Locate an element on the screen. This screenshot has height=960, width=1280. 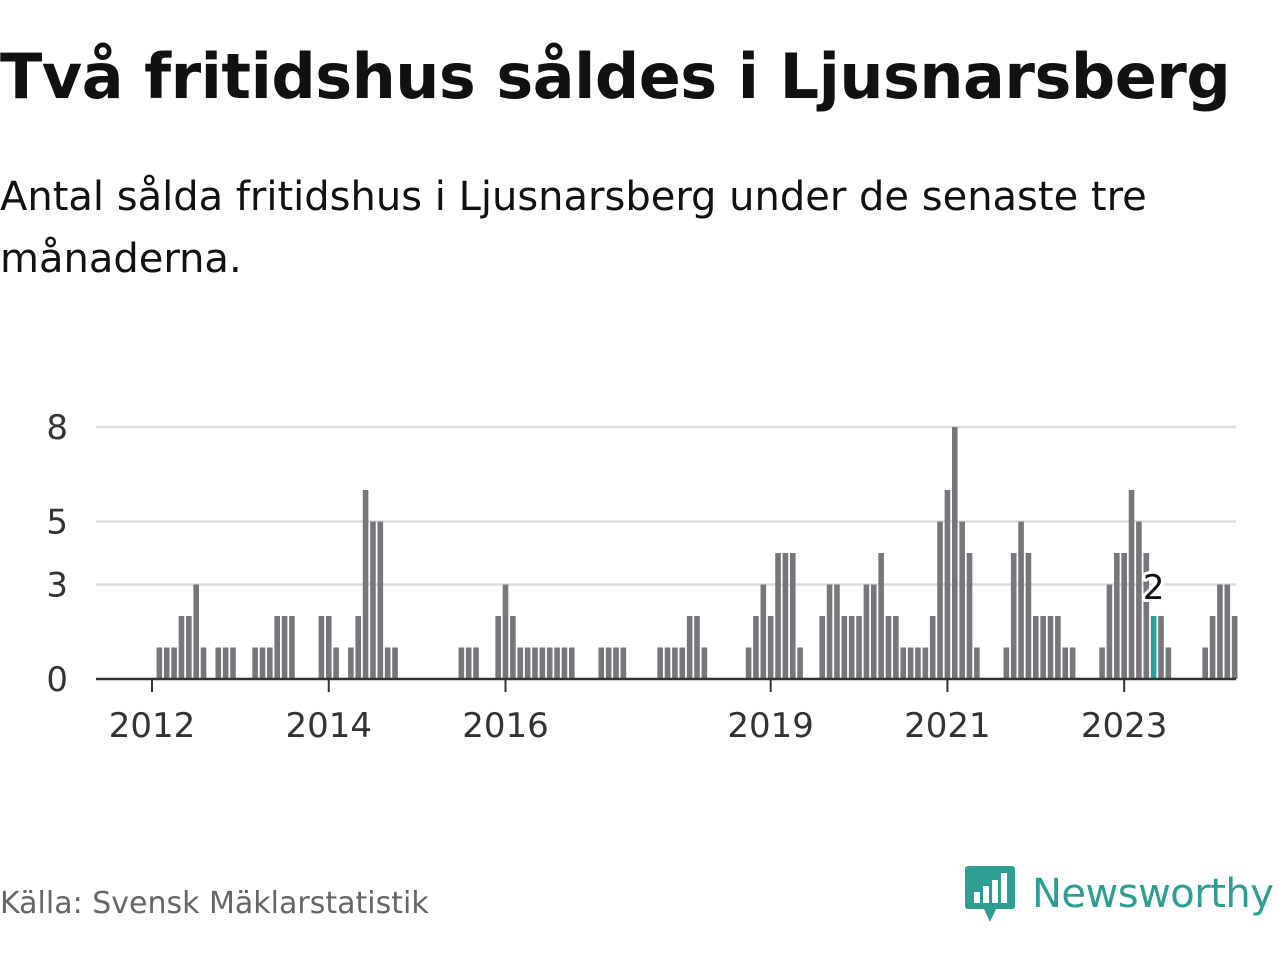
newsworthy-logo: Newsworthy is located at coordinates (1119, 894).